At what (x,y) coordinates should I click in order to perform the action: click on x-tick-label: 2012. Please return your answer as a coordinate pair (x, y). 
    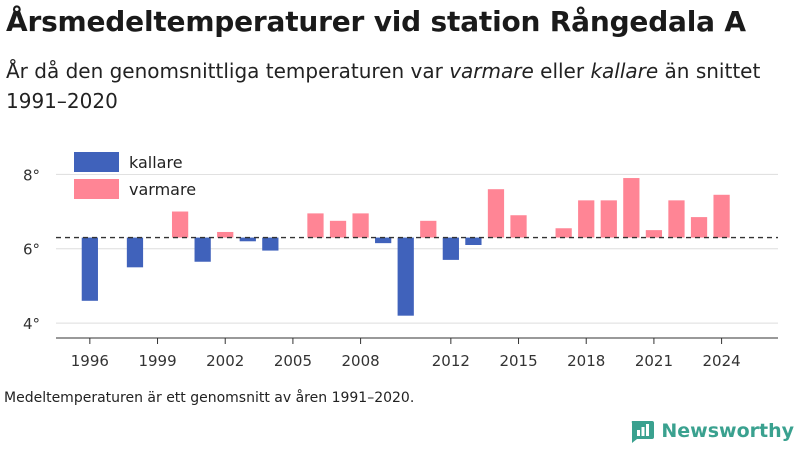
    Looking at the image, I should click on (451, 361).